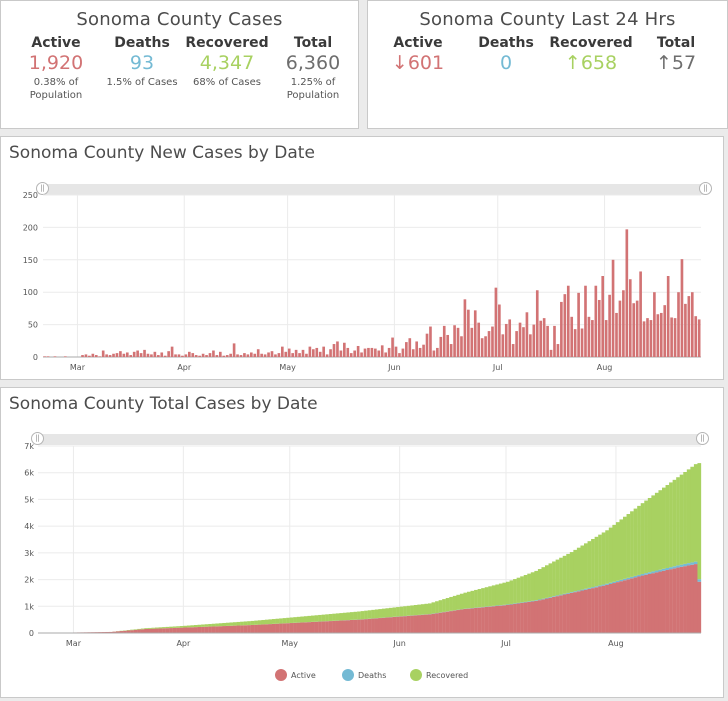 This screenshot has width=728, height=701. I want to click on new-cases-range-scrollbar: || ||, so click(374, 188).